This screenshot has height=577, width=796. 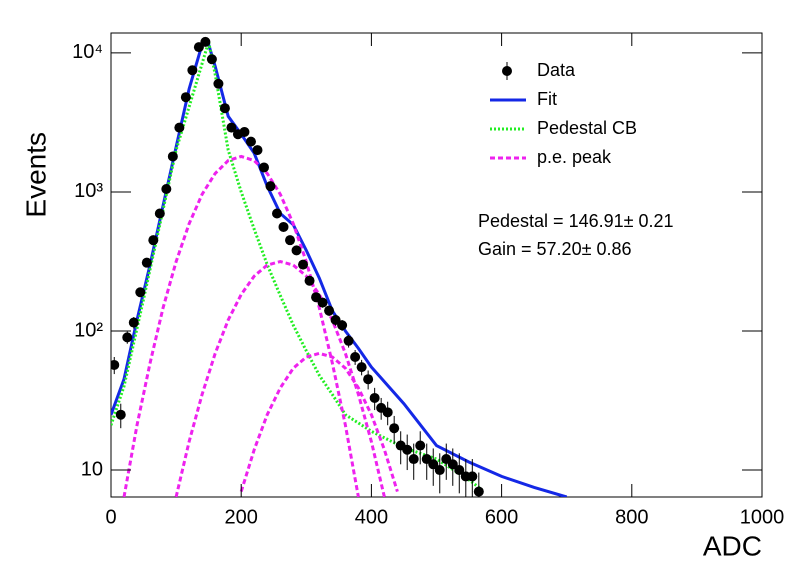 What do you see at coordinates (87, 52) in the screenshot?
I see `y-tick-label: 10⁴` at bounding box center [87, 52].